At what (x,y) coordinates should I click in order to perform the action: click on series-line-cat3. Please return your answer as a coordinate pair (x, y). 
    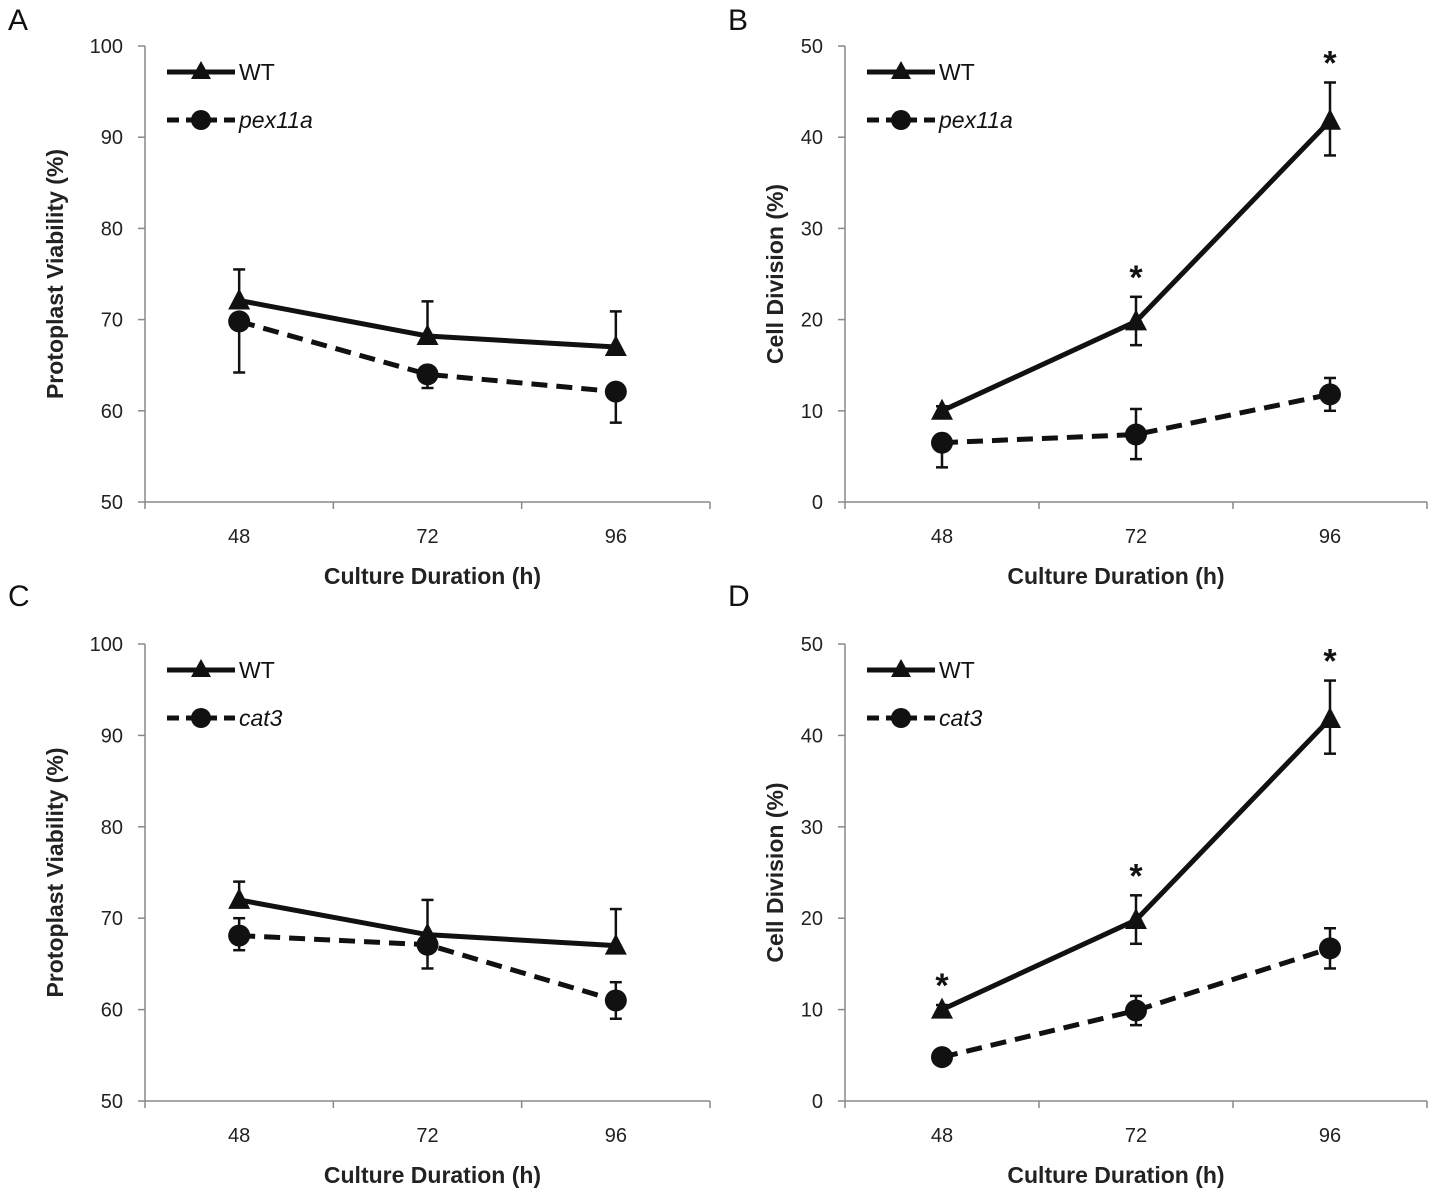
    Looking at the image, I should click on (1136, 1002).